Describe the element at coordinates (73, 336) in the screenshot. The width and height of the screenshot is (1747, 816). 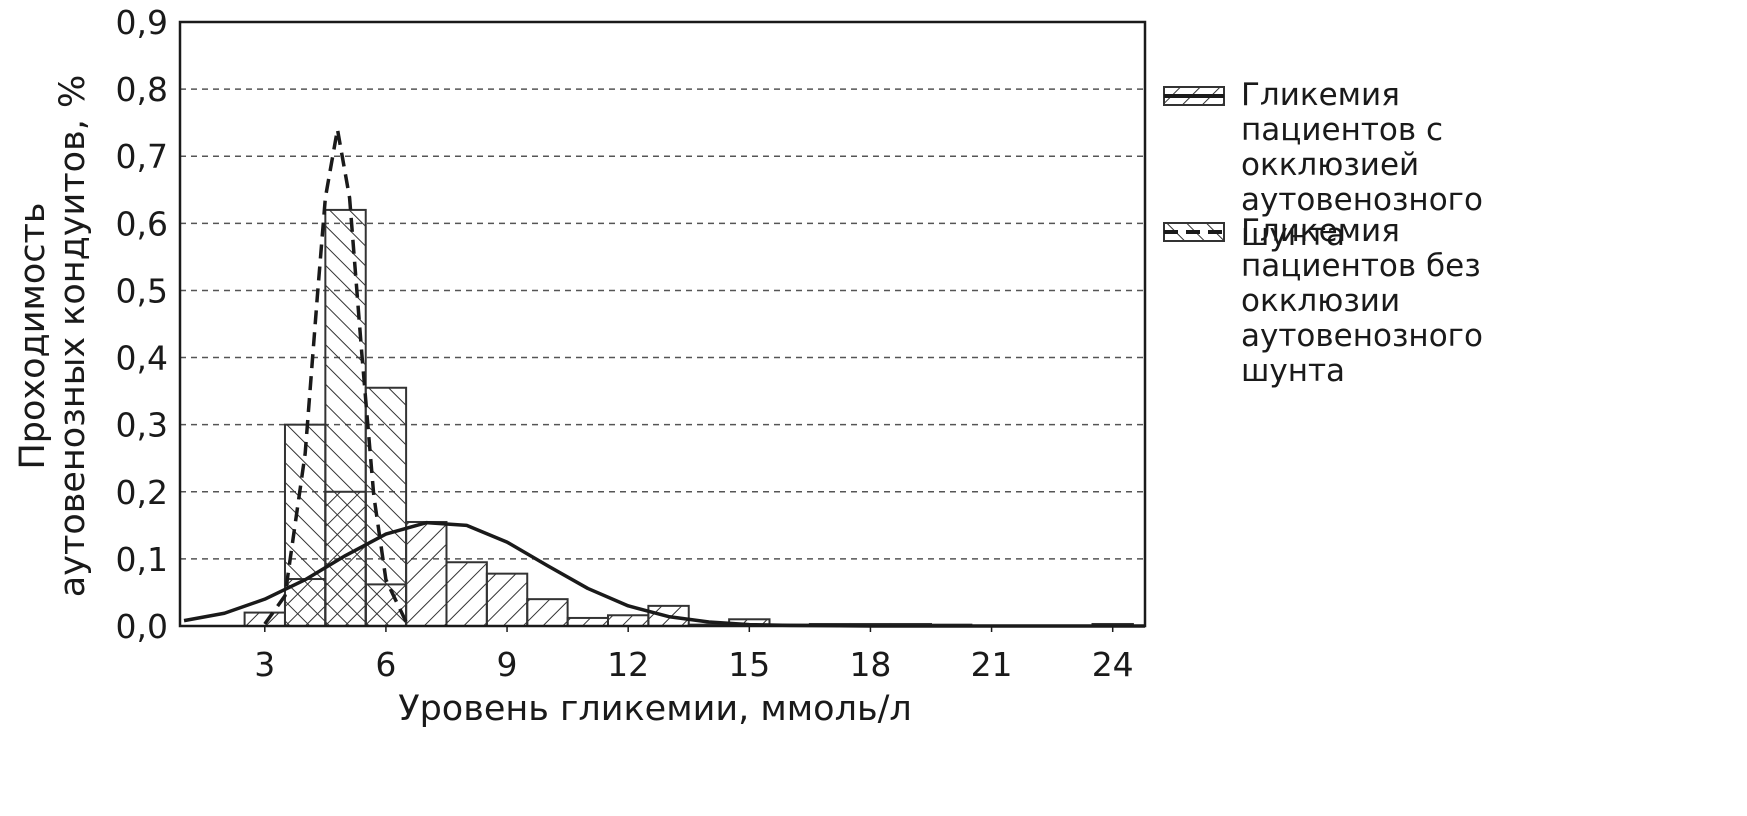
I see `y-axis-label: аутовенозных кондуитов, %` at that location.